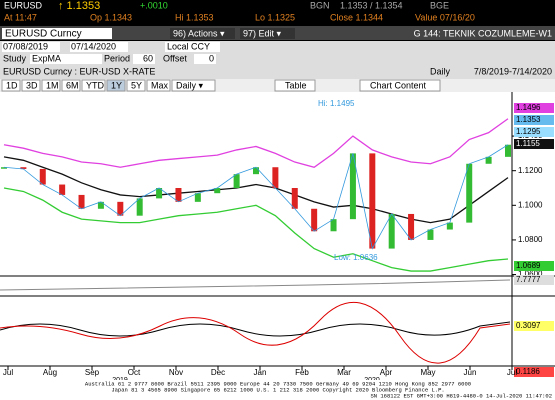  Describe the element at coordinates (320, 5) in the screenshot. I see `bgn: BGN` at that location.